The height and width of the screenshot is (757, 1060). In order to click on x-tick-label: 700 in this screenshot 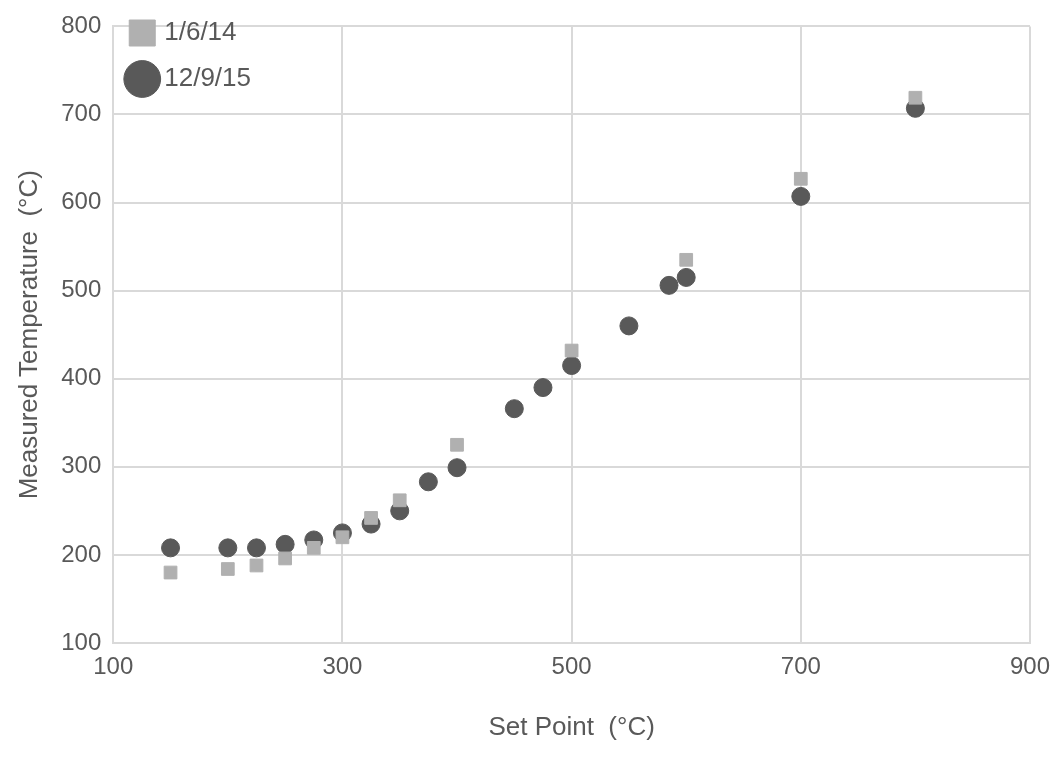, I will do `click(800, 666)`.